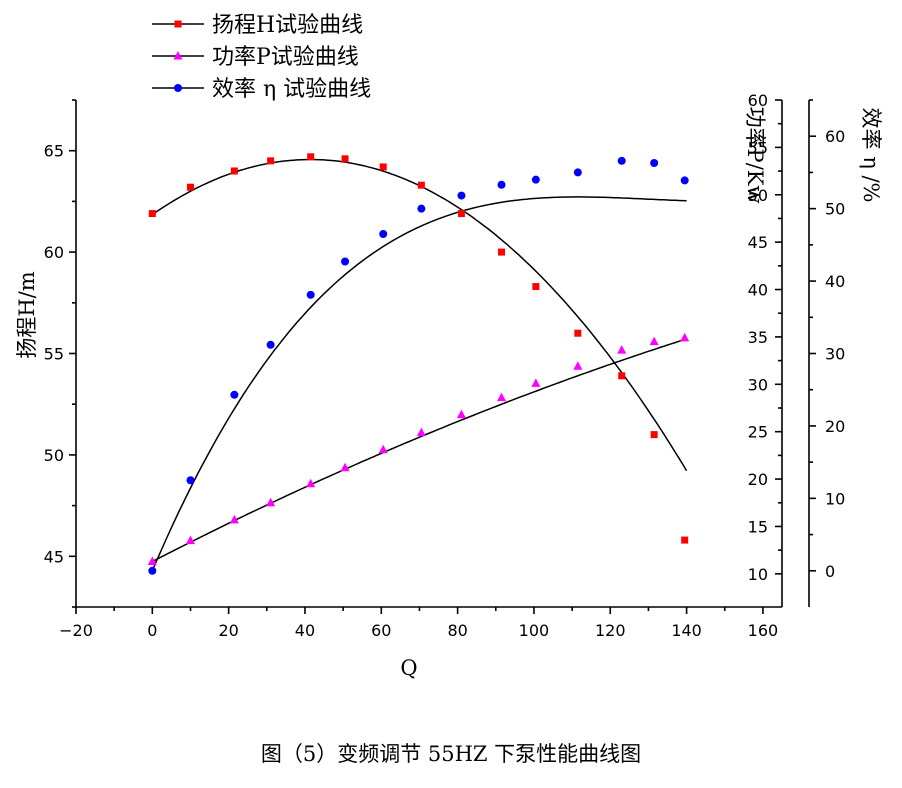 The width and height of the screenshot is (902, 788). Describe the element at coordinates (763, 630) in the screenshot. I see `x-tick-label: 160` at that location.